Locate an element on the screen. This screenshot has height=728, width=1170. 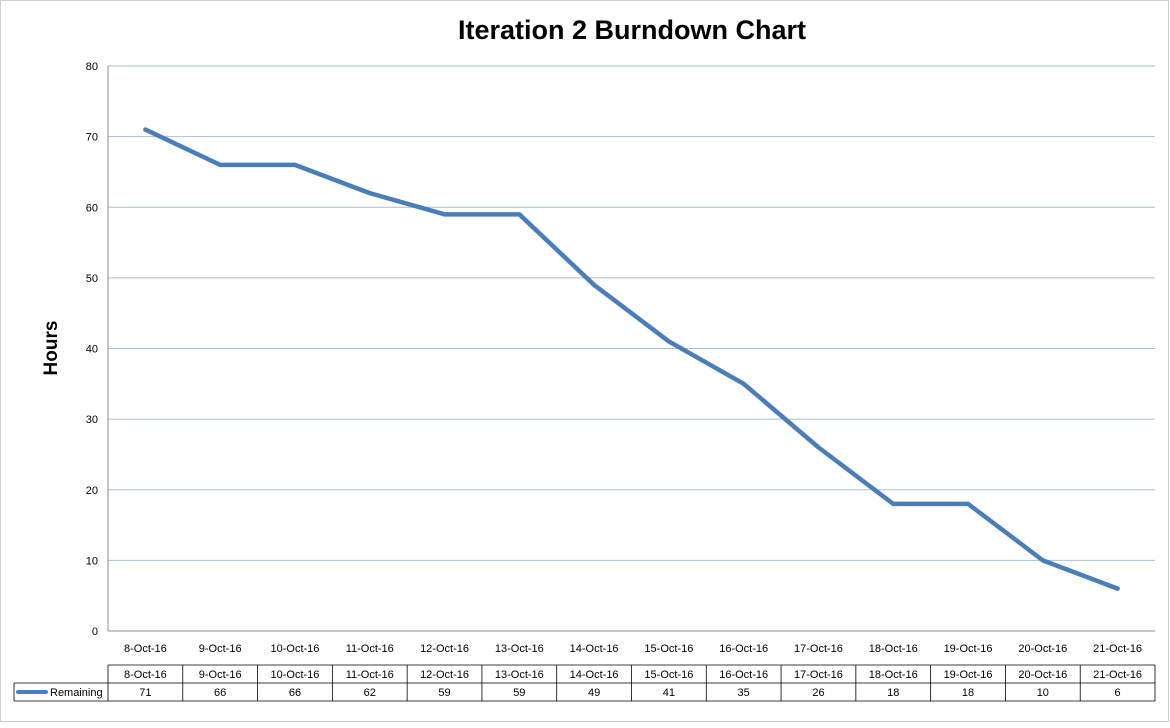
y-tick-label: 0 is located at coordinates (95, 632).